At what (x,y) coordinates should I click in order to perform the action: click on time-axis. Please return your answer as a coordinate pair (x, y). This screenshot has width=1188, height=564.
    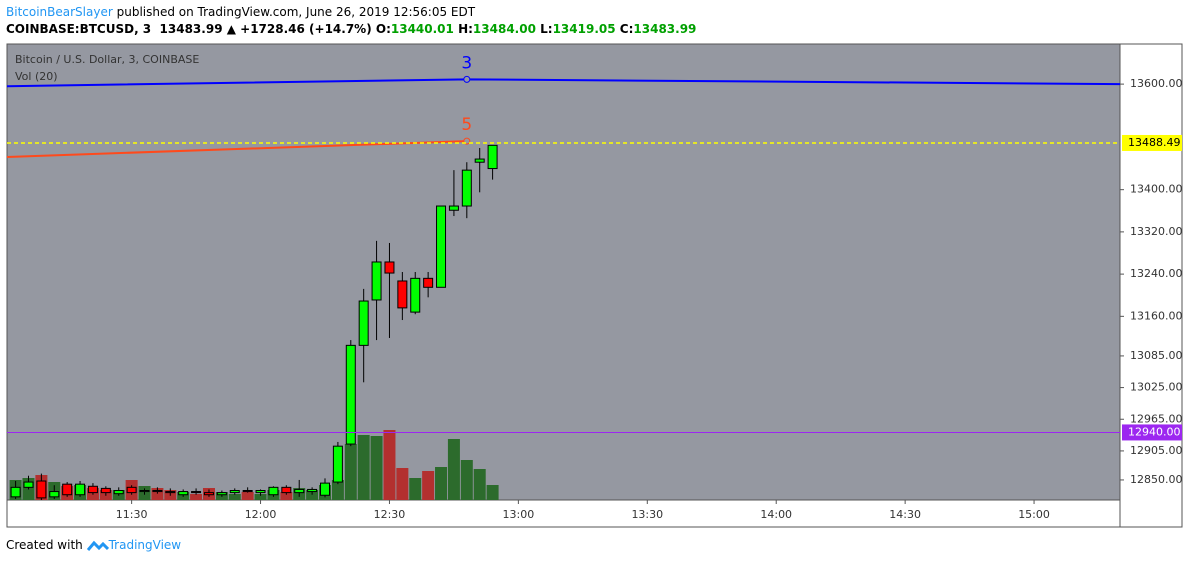
    Looking at the image, I should click on (563, 513).